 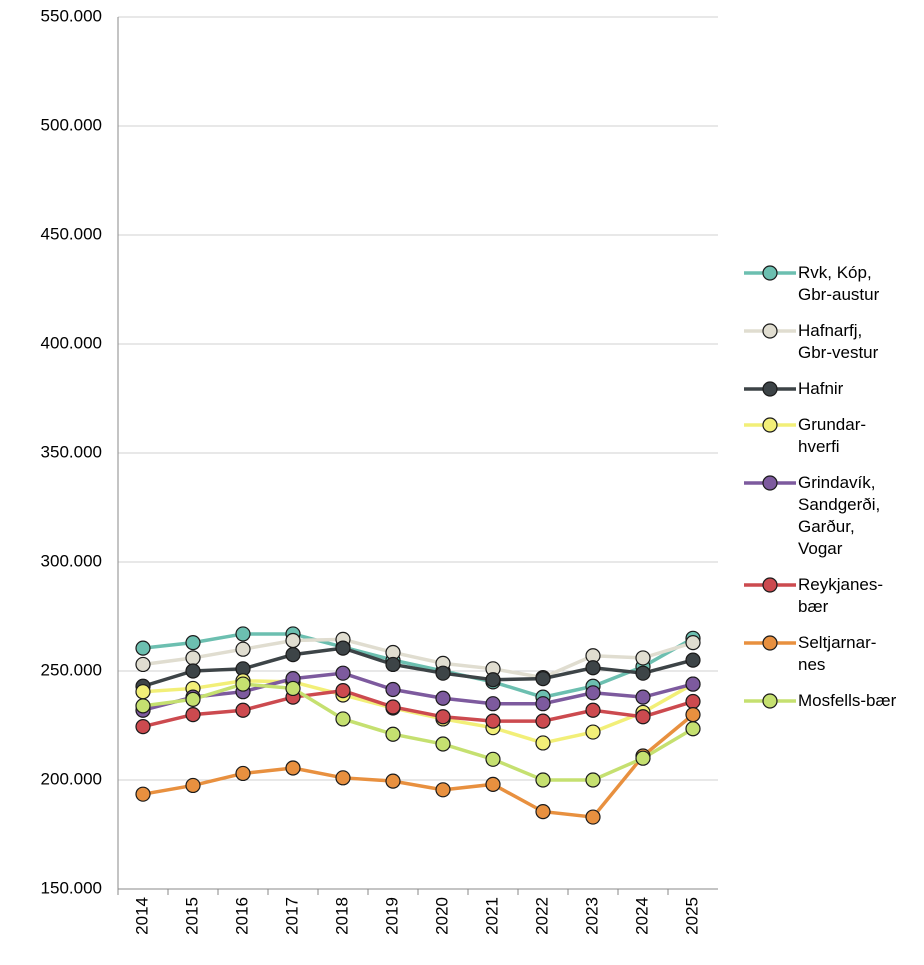 What do you see at coordinates (839, 515) in the screenshot?
I see `legend-label: Grindavík, Sandgerði, Garður, Vogar` at bounding box center [839, 515].